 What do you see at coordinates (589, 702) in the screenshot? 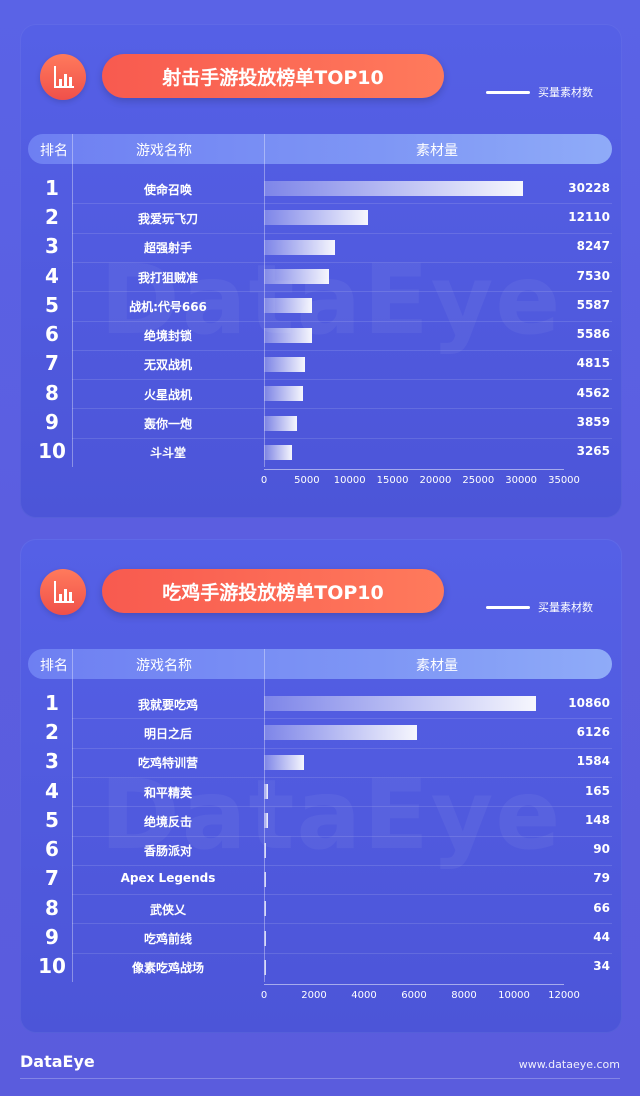
I see `value-label: 10860` at bounding box center [589, 702].